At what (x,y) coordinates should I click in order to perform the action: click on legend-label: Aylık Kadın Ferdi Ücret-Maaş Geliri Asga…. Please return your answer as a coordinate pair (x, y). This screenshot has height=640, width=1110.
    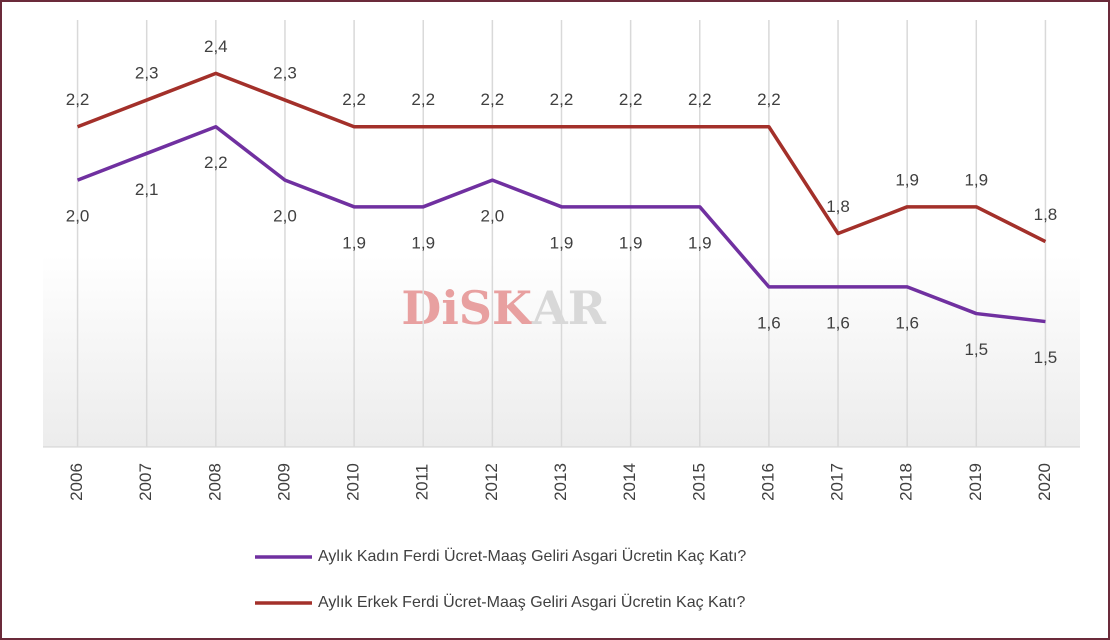
    Looking at the image, I should click on (532, 556).